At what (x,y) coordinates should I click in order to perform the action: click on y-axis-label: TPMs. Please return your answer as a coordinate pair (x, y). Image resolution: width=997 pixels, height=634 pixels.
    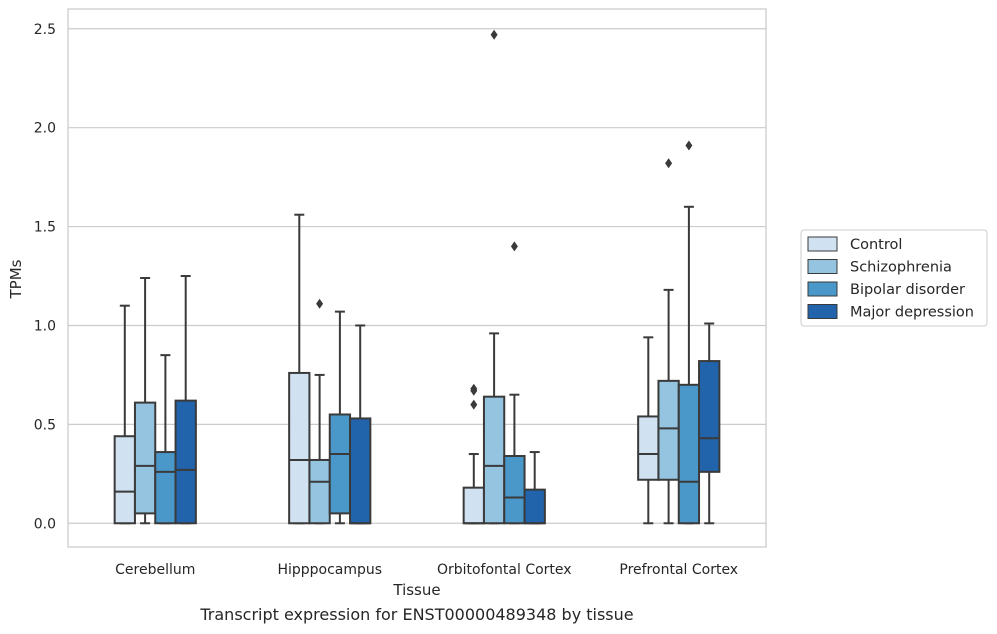
    Looking at the image, I should click on (16, 279).